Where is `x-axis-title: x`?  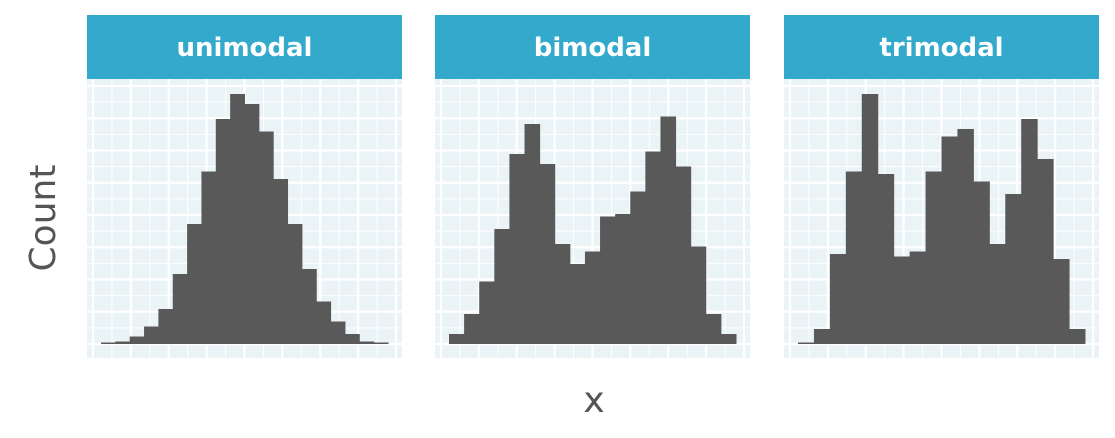
x-axis-title: x is located at coordinates (593, 400).